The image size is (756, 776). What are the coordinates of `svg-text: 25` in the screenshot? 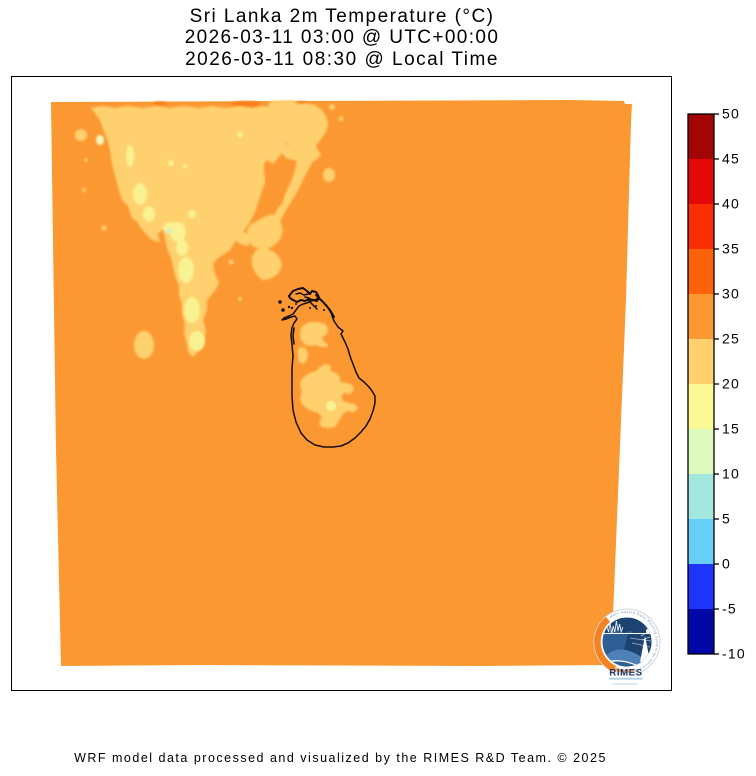 It's located at (731, 339).